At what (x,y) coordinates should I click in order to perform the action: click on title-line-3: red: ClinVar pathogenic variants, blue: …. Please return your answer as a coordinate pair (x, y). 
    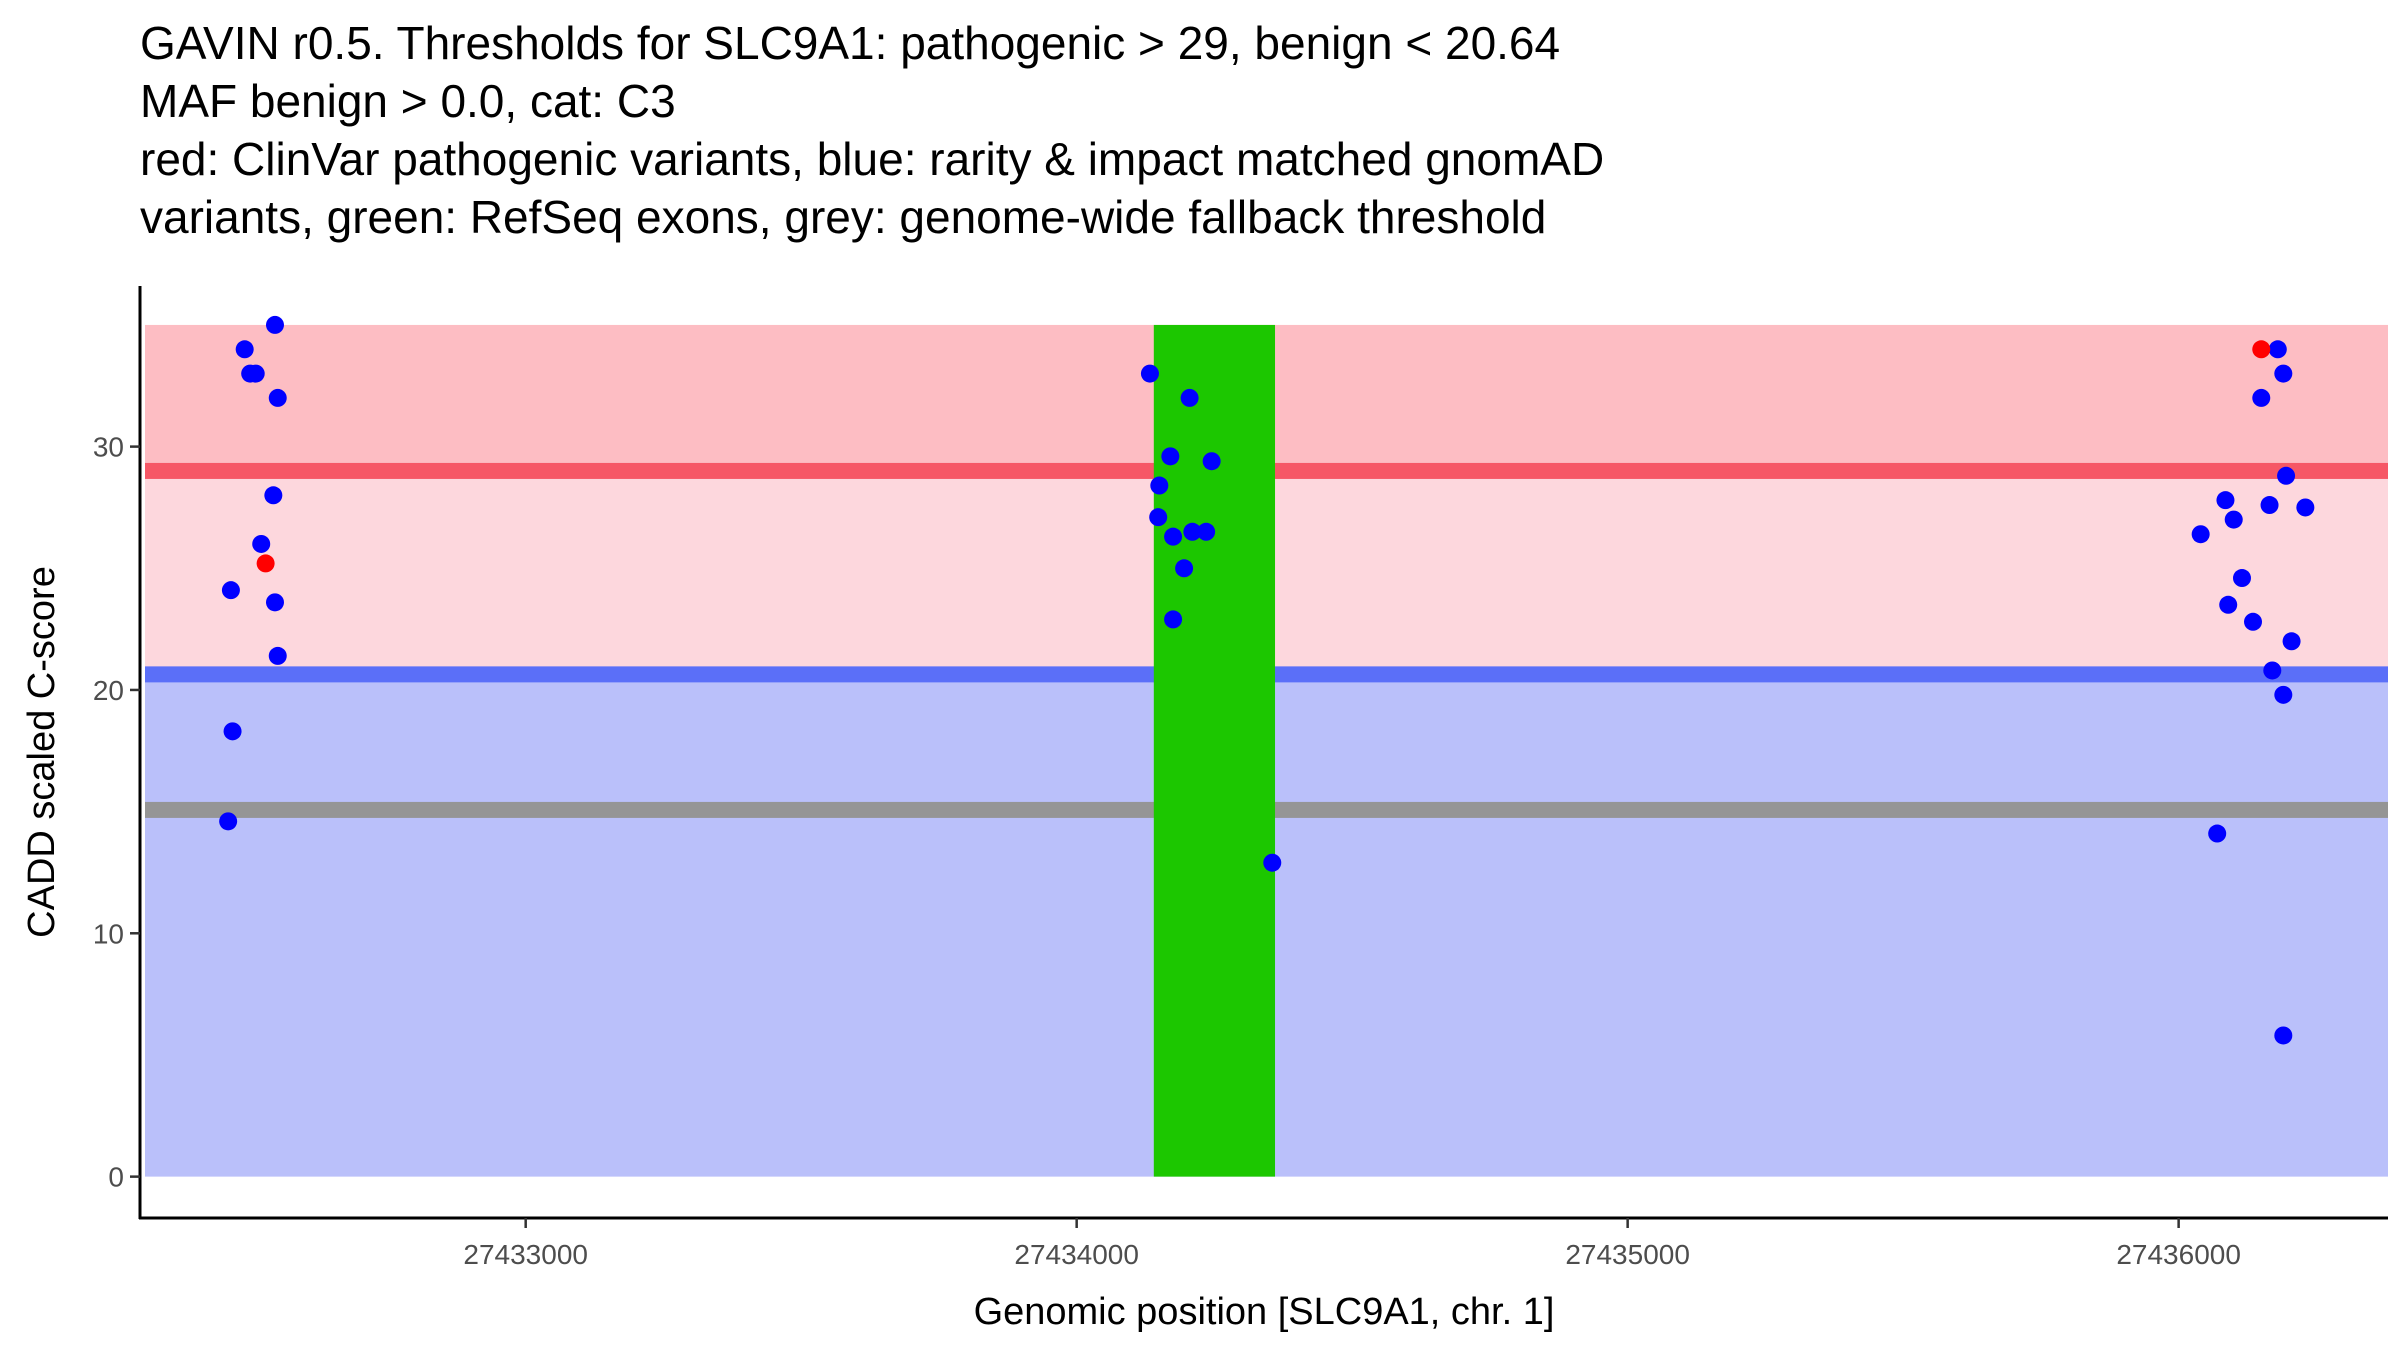
    Looking at the image, I should click on (872, 159).